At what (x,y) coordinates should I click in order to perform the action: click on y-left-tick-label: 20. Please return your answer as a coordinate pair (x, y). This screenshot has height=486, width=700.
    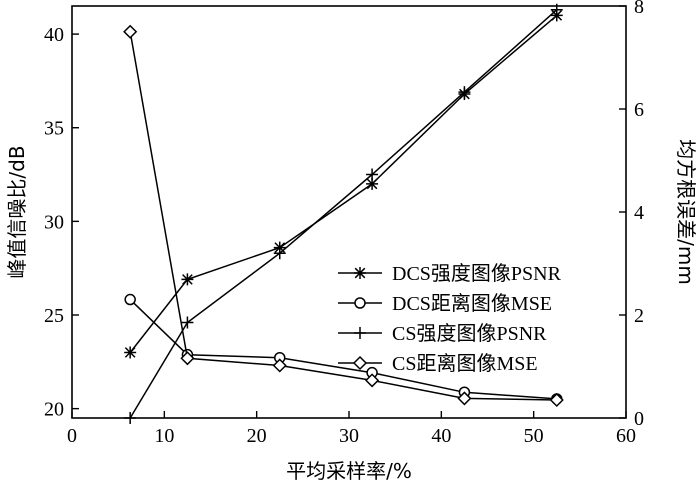
    Looking at the image, I should click on (54, 410).